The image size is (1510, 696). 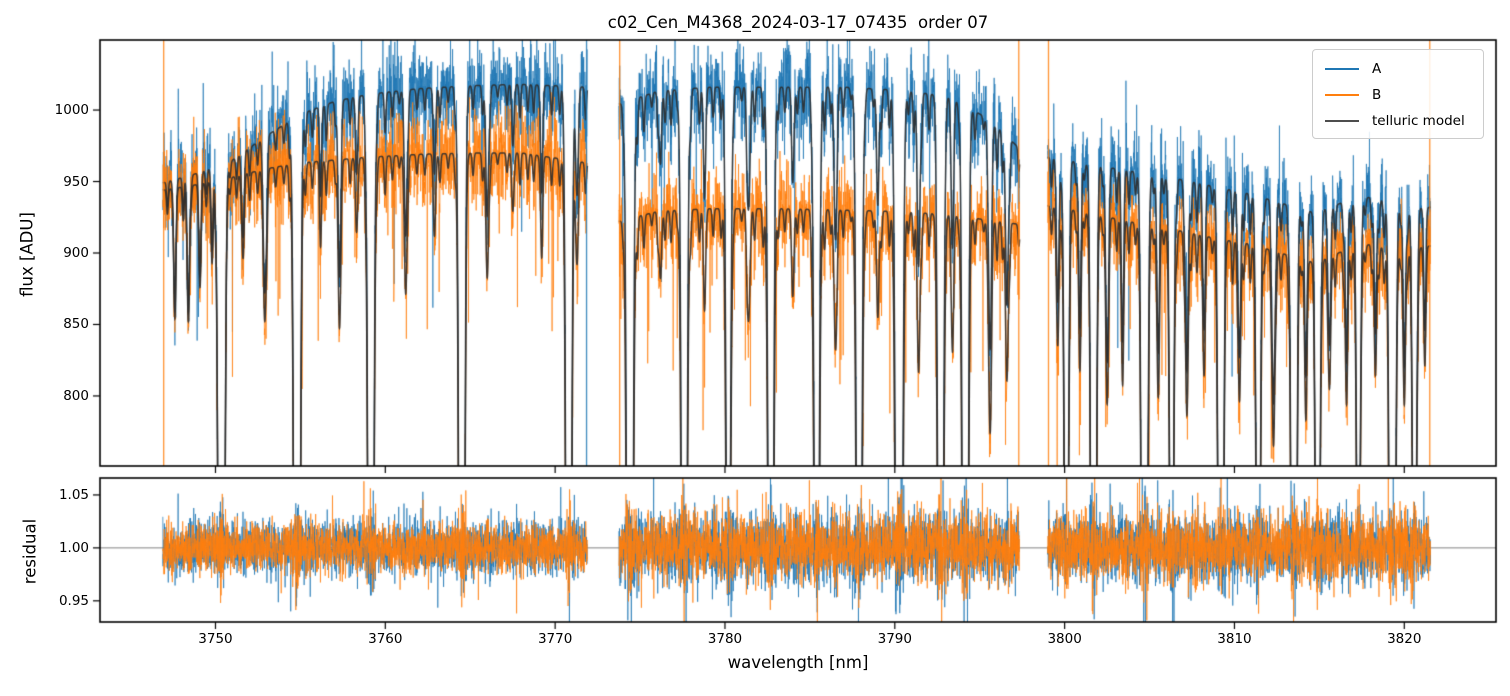 I want to click on flux-tick-label: 850, so click(x=76, y=324).